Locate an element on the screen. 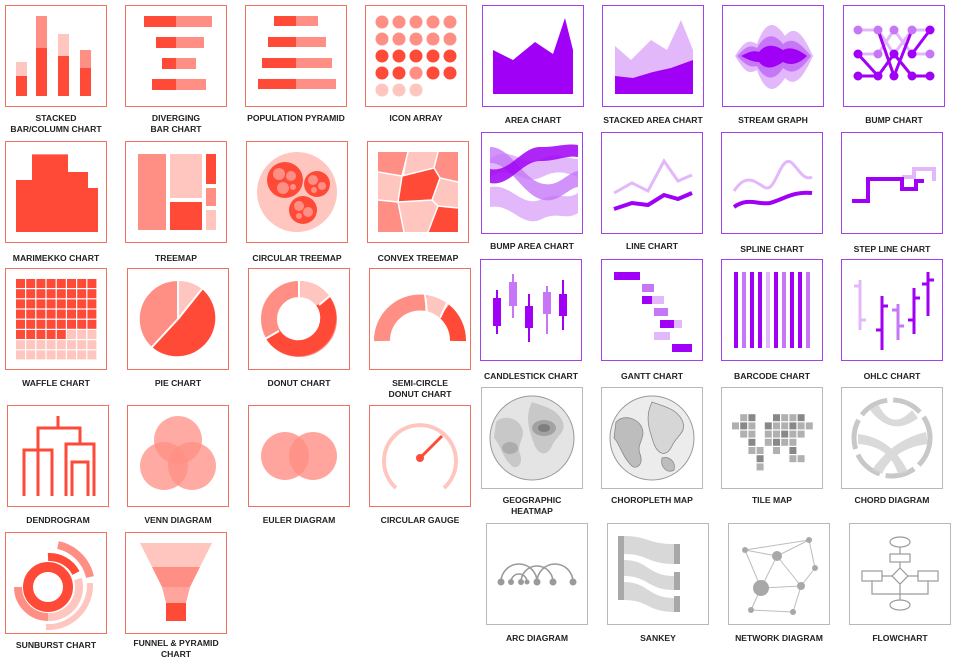  tile-label: CHOROPLETH MAP is located at coordinates (652, 500).